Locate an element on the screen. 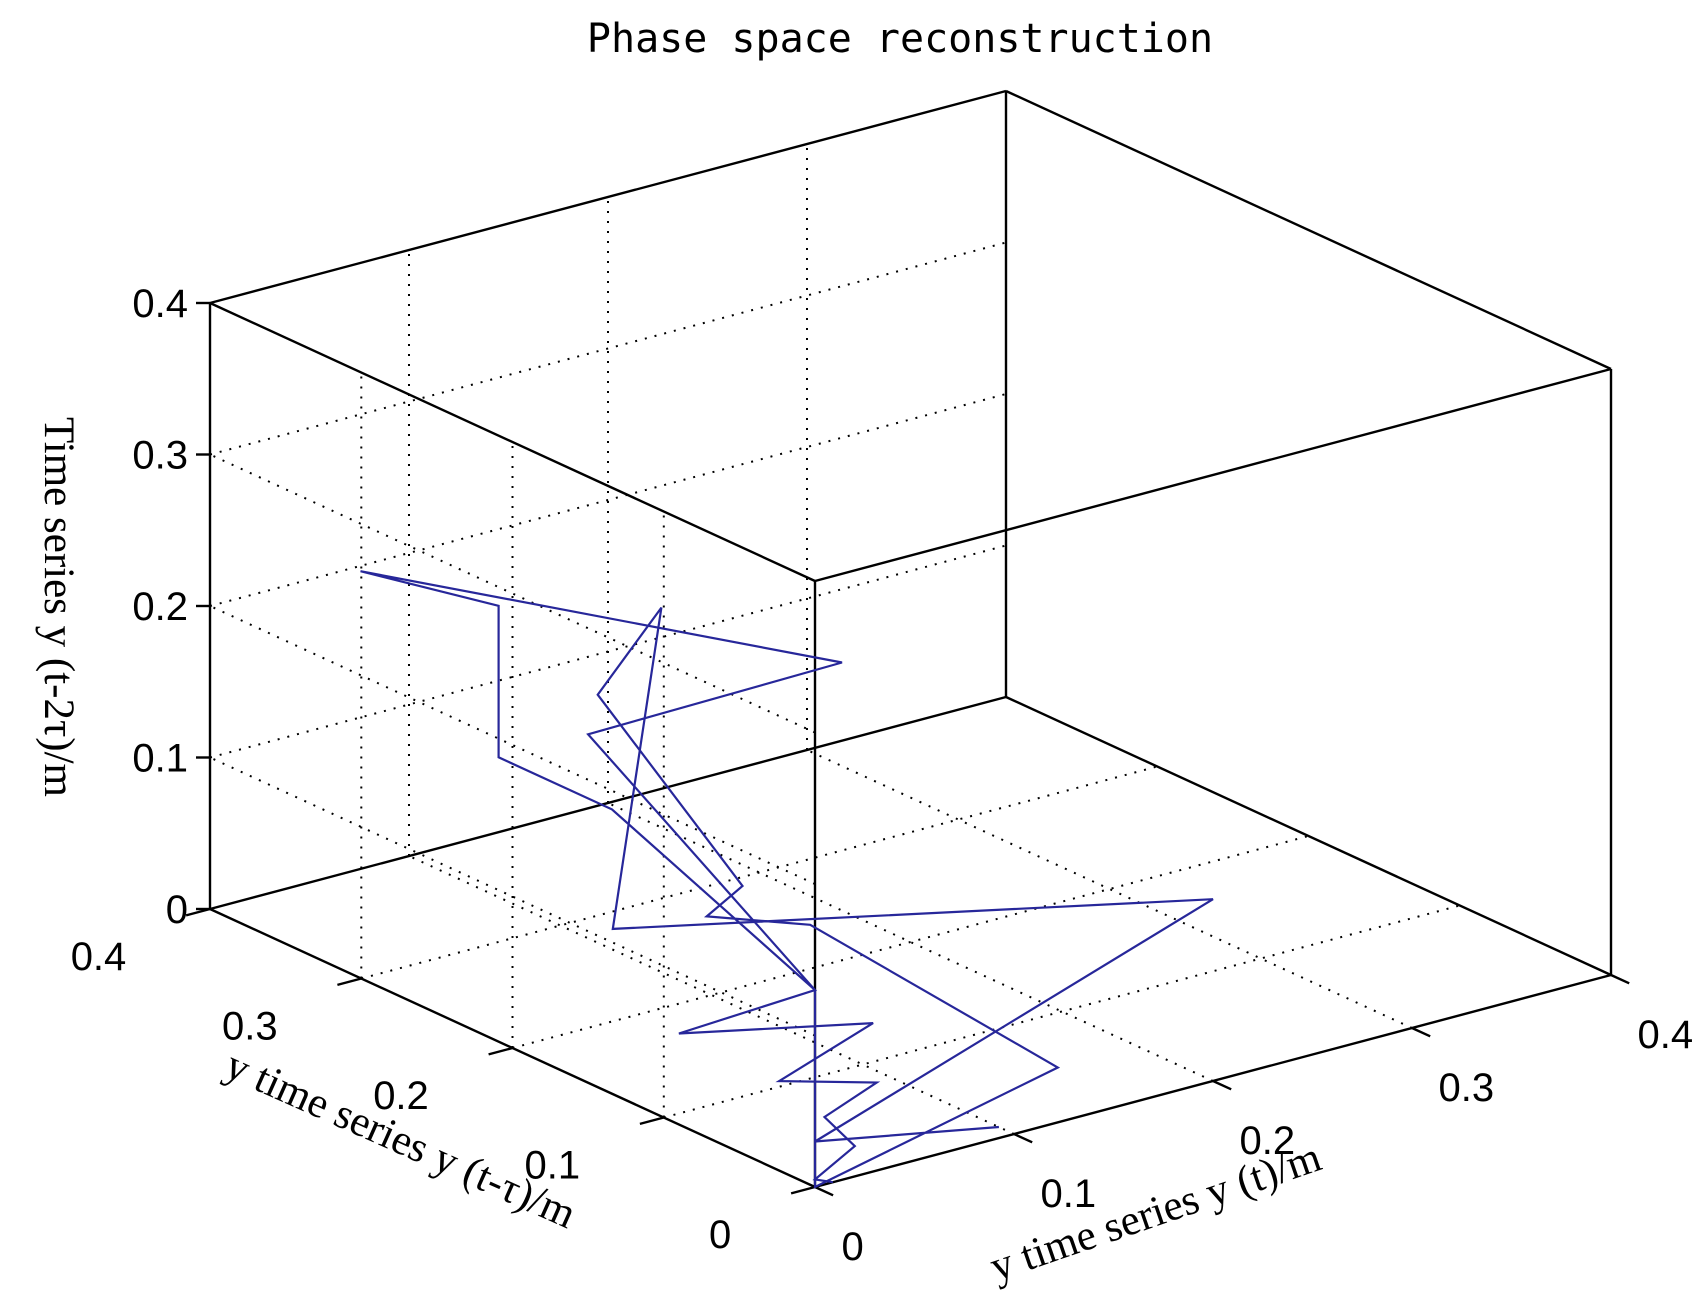 This screenshot has height=1299, width=1703. chart-title: Phase space reconstruction is located at coordinates (900, 39).